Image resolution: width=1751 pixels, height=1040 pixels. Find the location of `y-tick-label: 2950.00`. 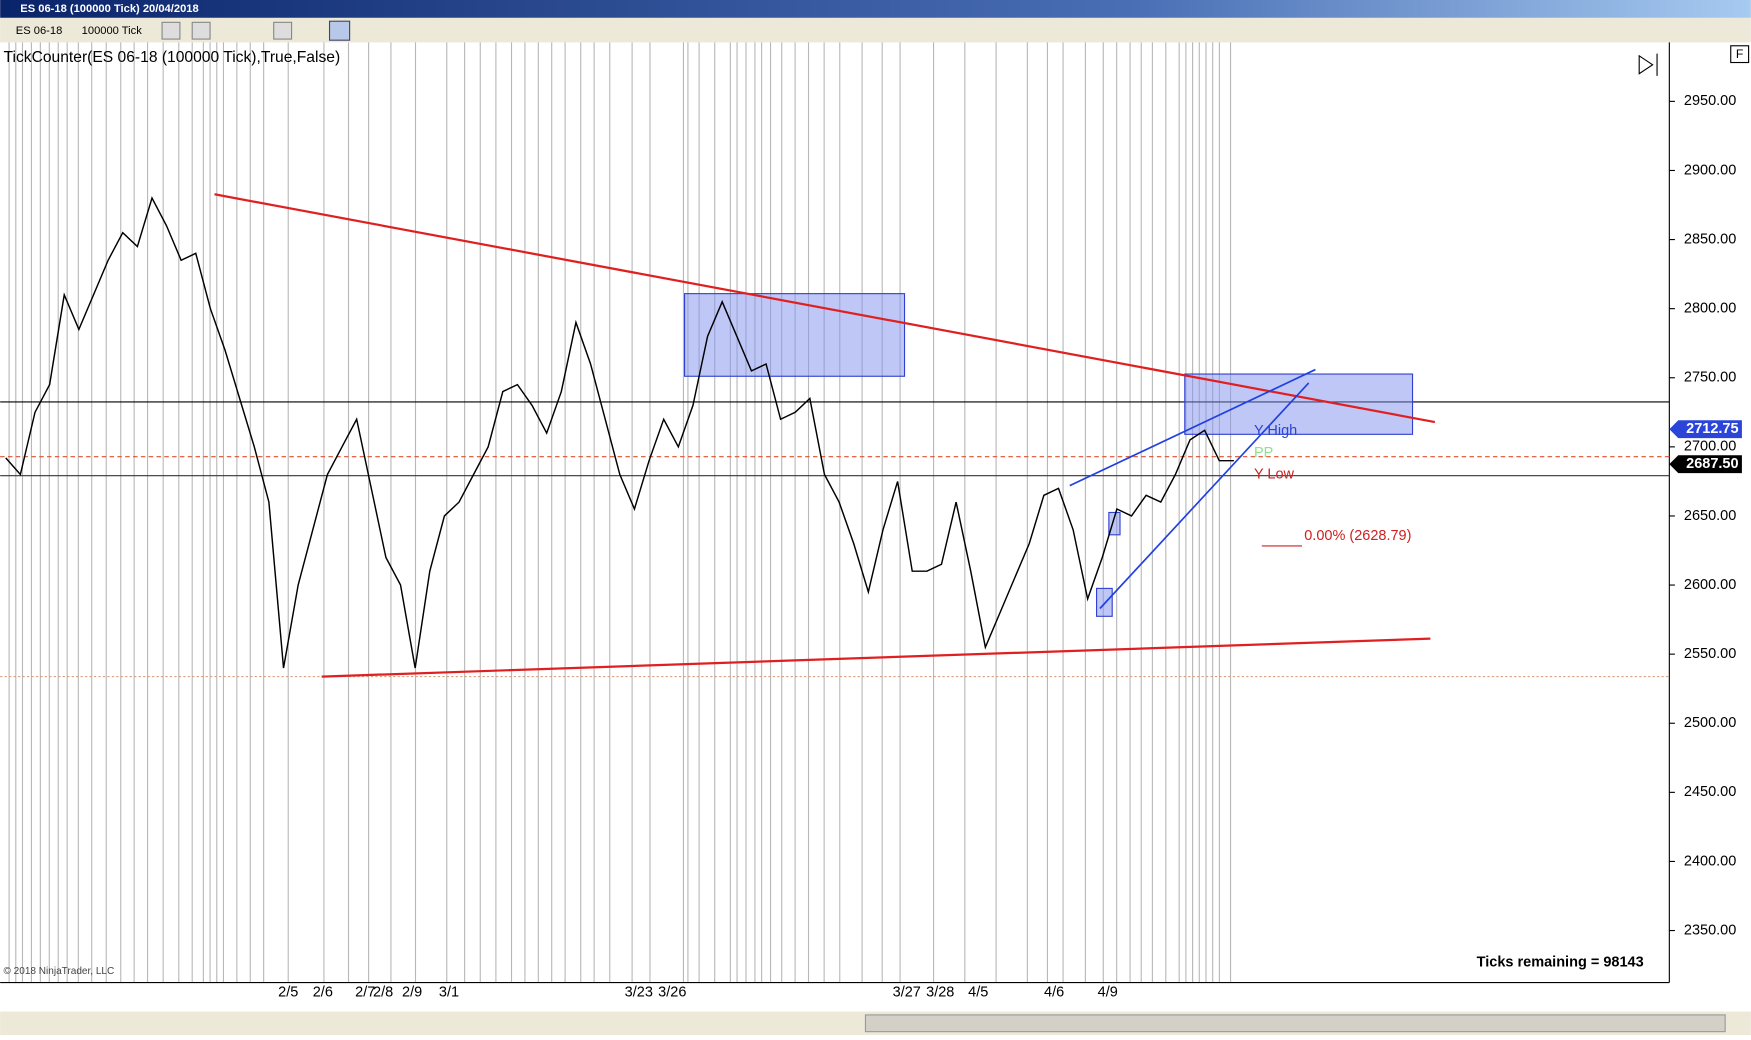

y-tick-label: 2950.00 is located at coordinates (1710, 101).